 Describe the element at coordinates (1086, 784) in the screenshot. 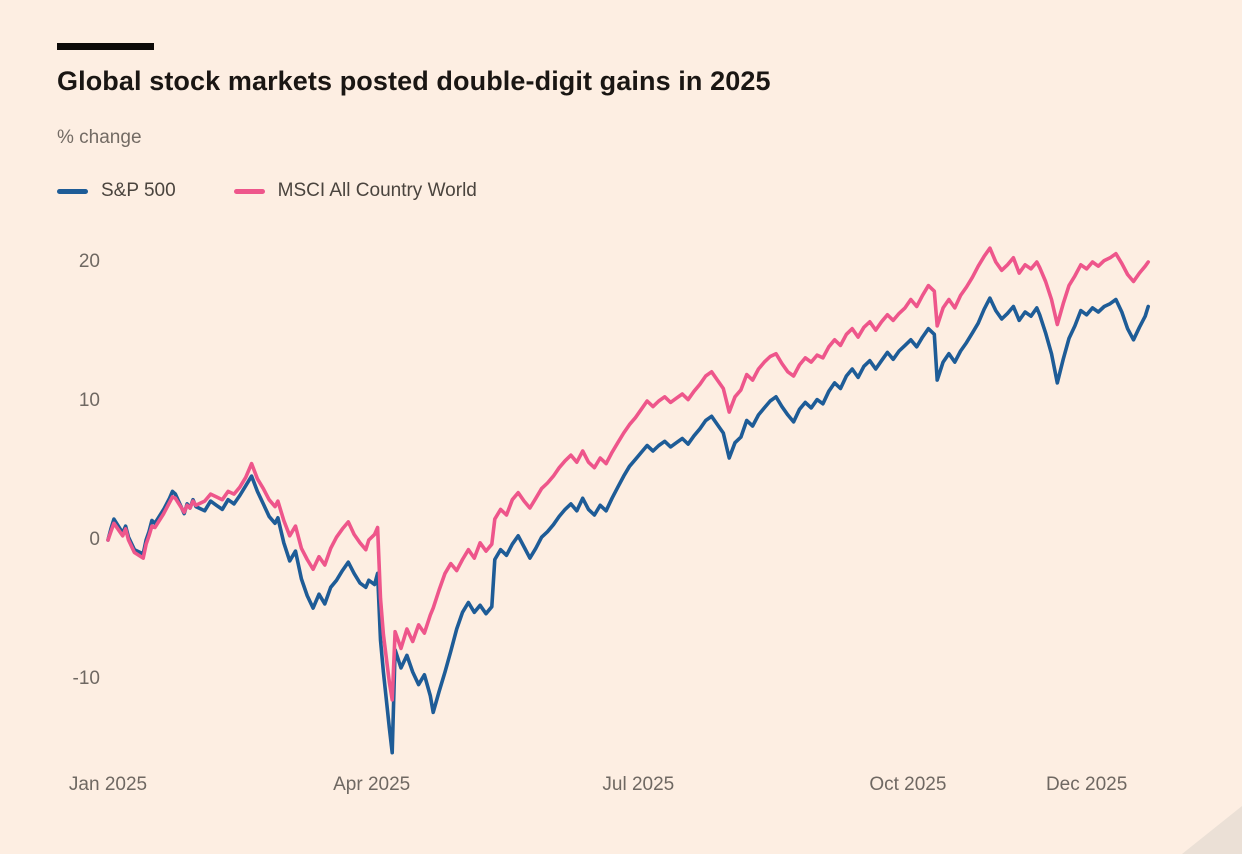

I see `x-tick-label: Dec 2025` at that location.